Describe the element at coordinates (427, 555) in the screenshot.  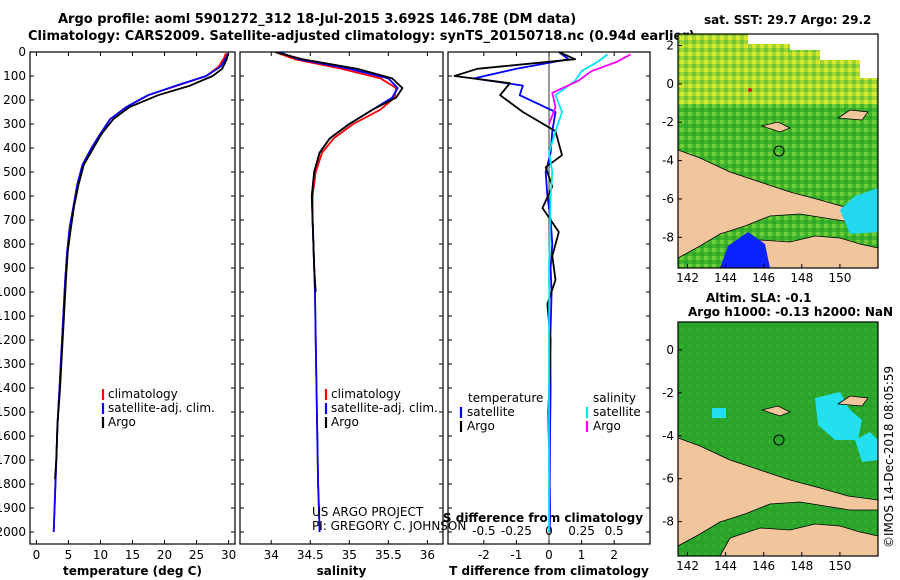
I see `x-tick-label: 36` at that location.